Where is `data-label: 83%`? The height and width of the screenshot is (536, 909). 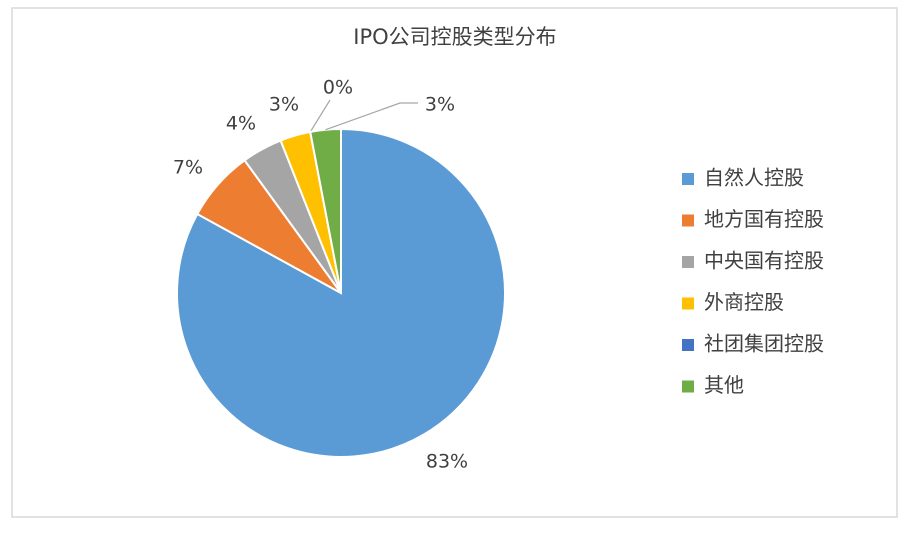
data-label: 83% is located at coordinates (447, 462).